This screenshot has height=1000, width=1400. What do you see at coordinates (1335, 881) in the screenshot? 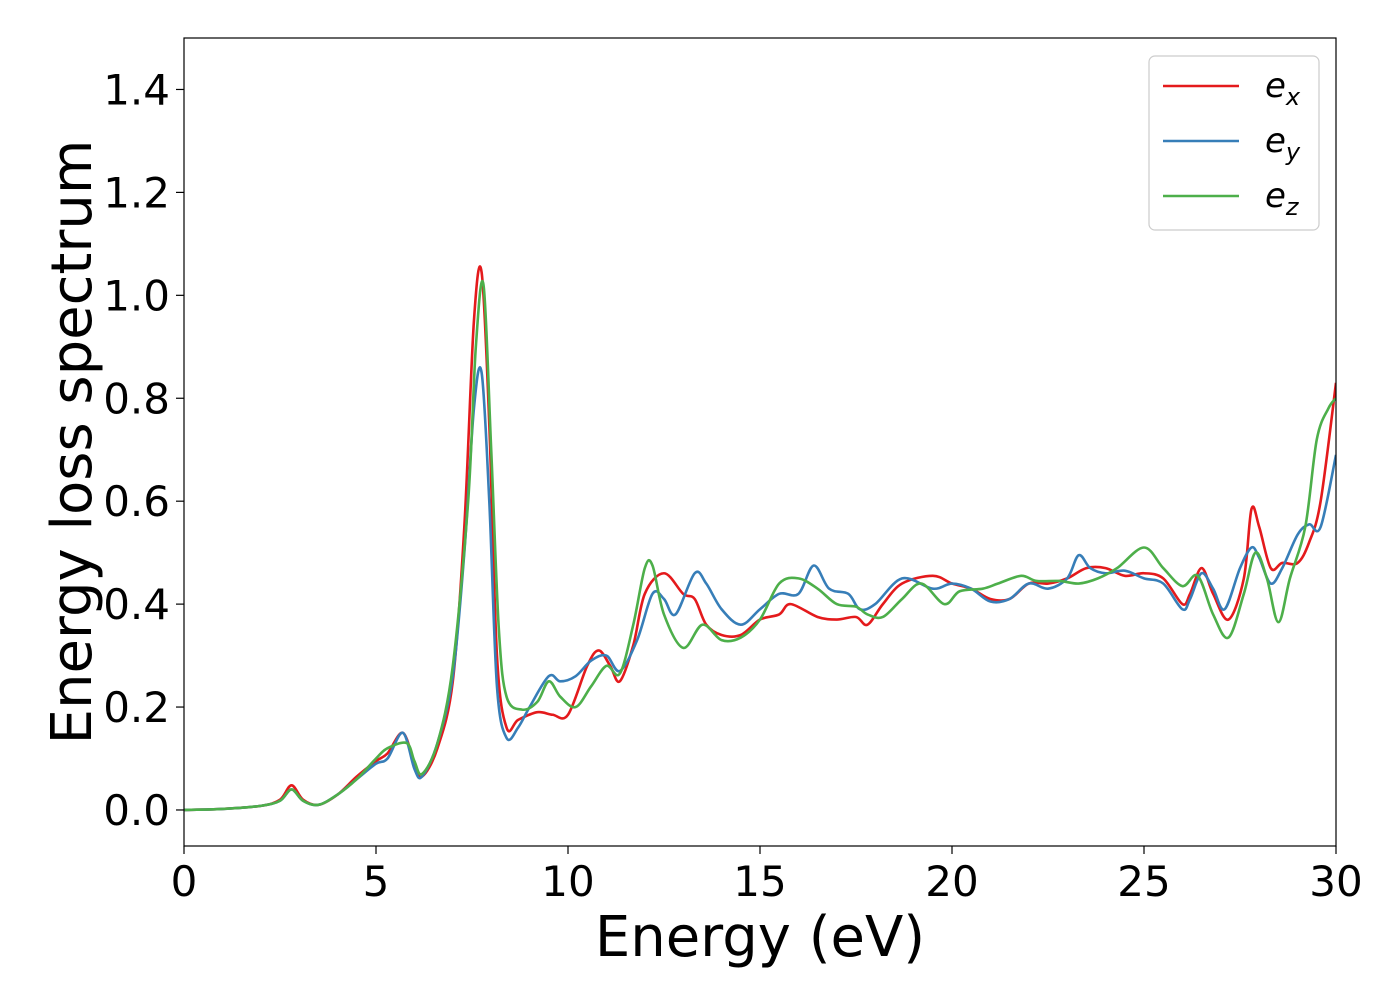
I see `x-tick-label: 30` at bounding box center [1335, 881].